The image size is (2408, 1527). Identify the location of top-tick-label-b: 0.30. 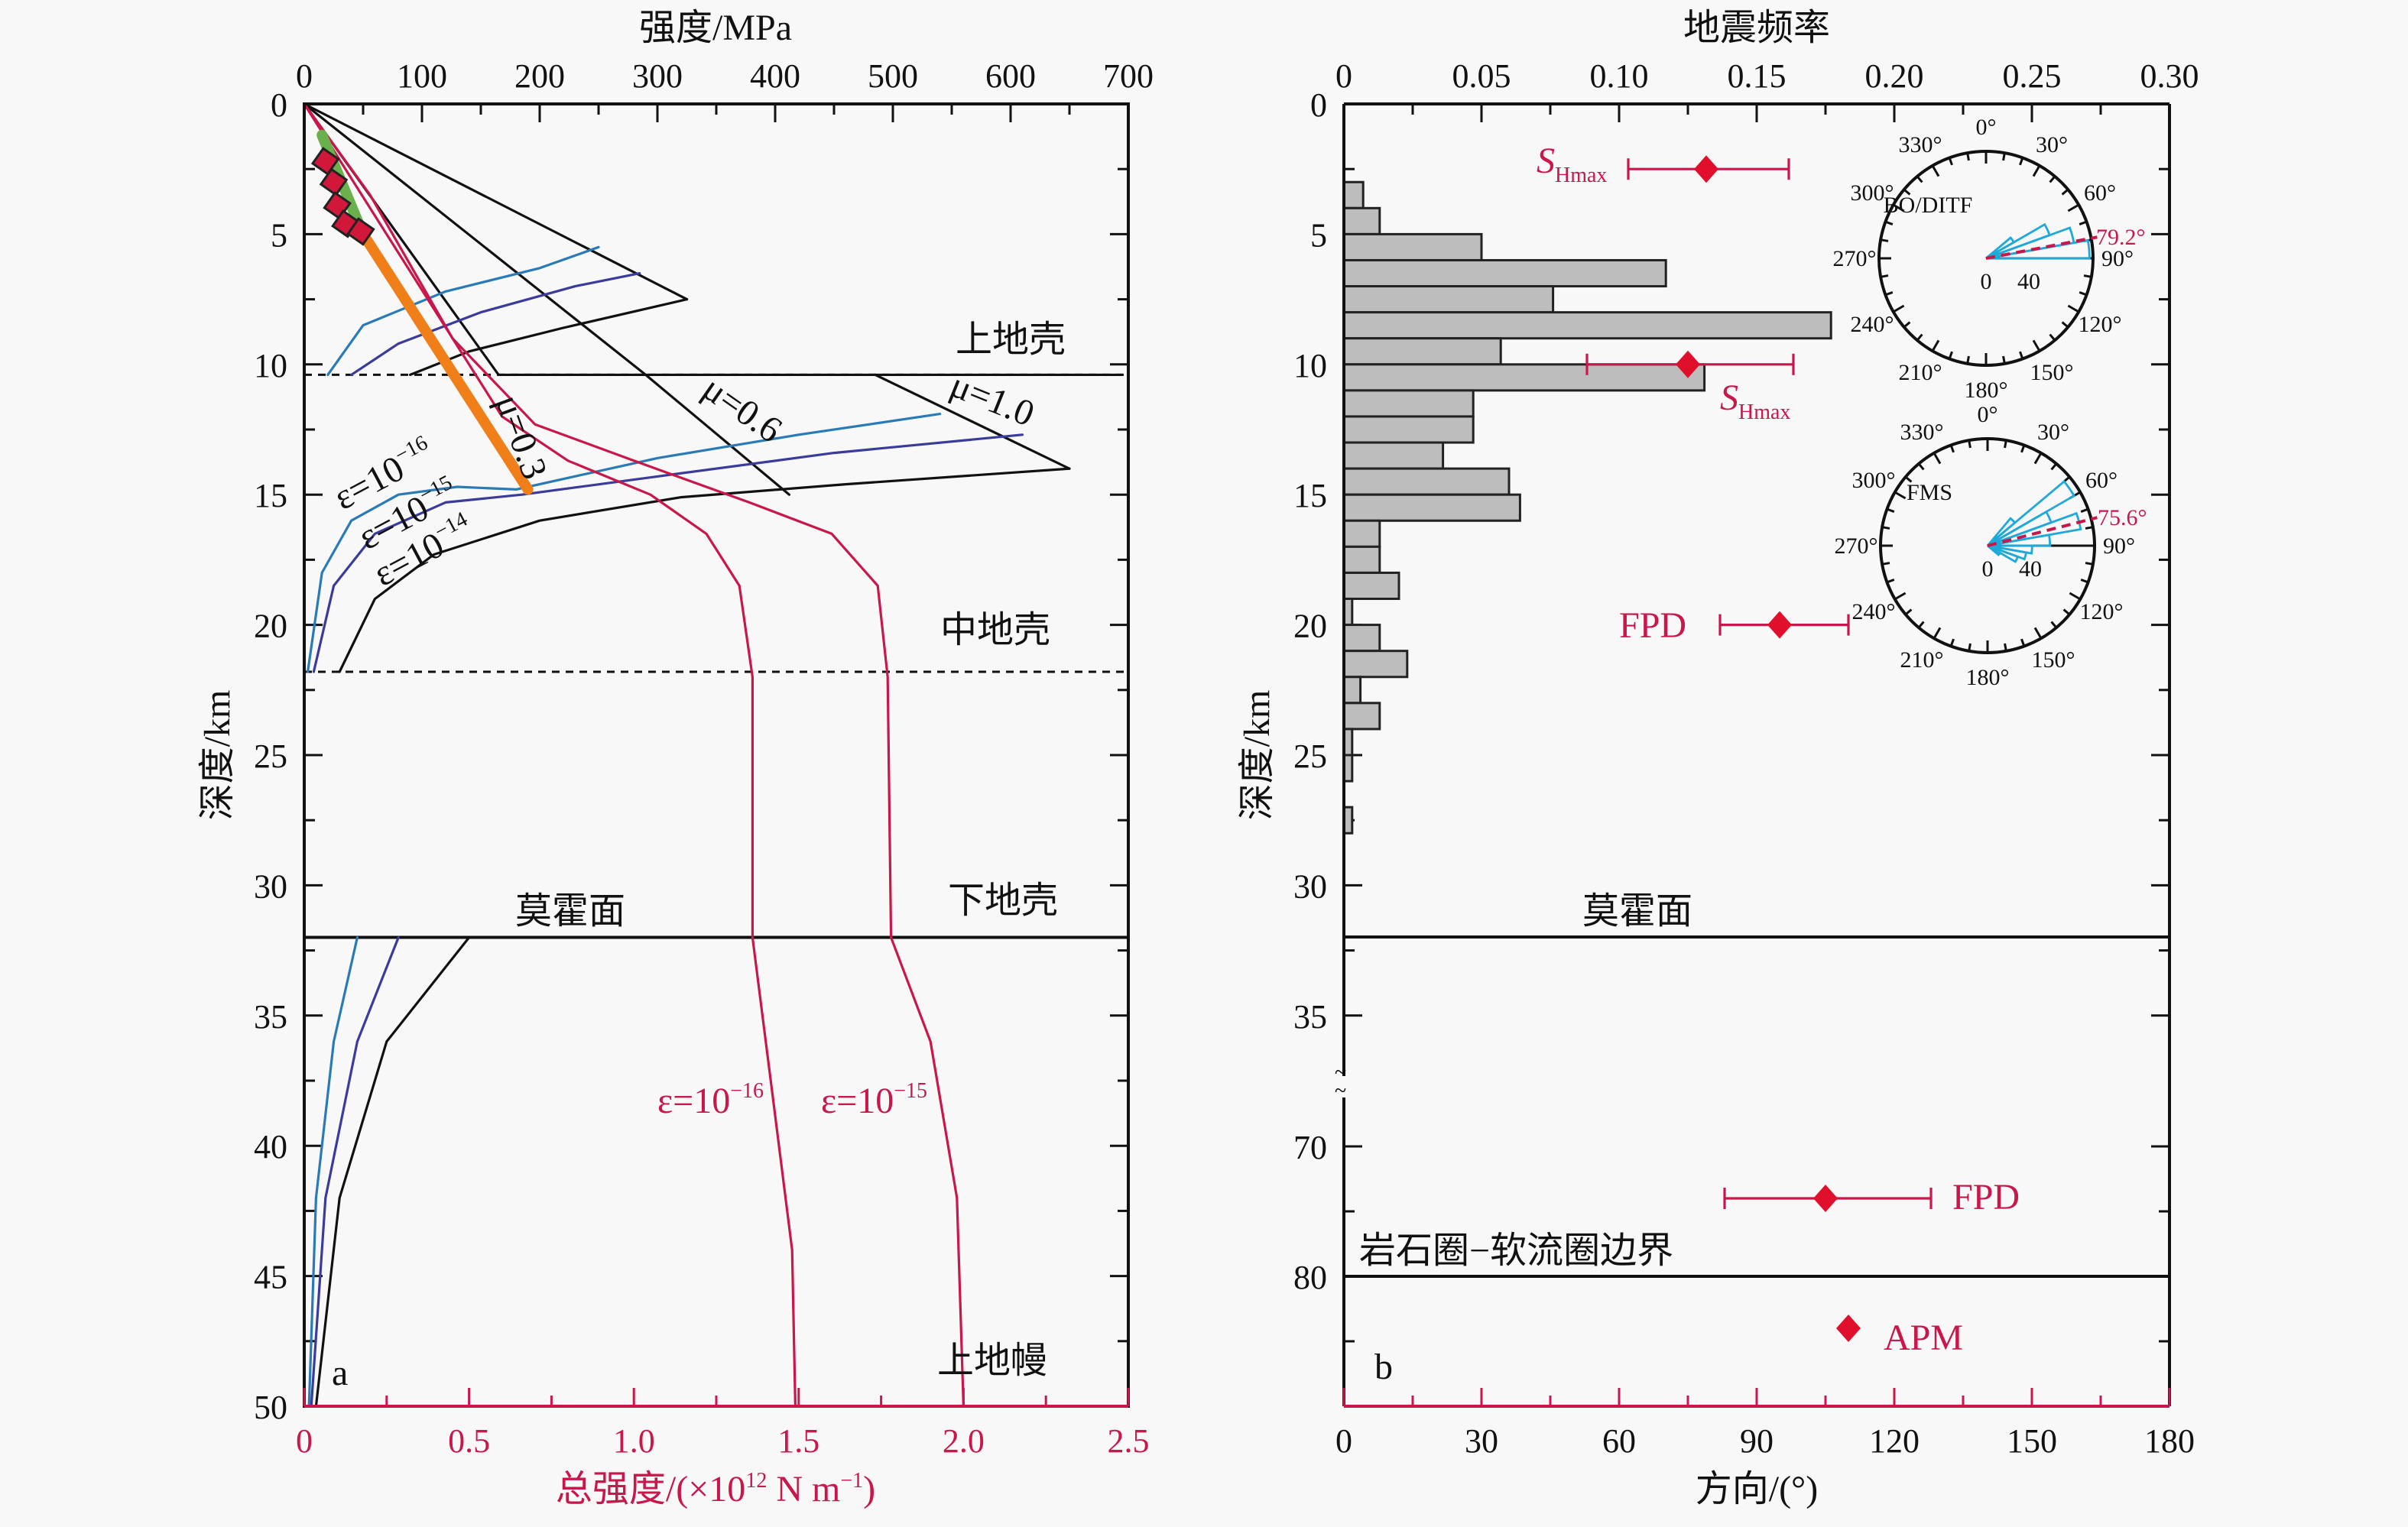
(2170, 76).